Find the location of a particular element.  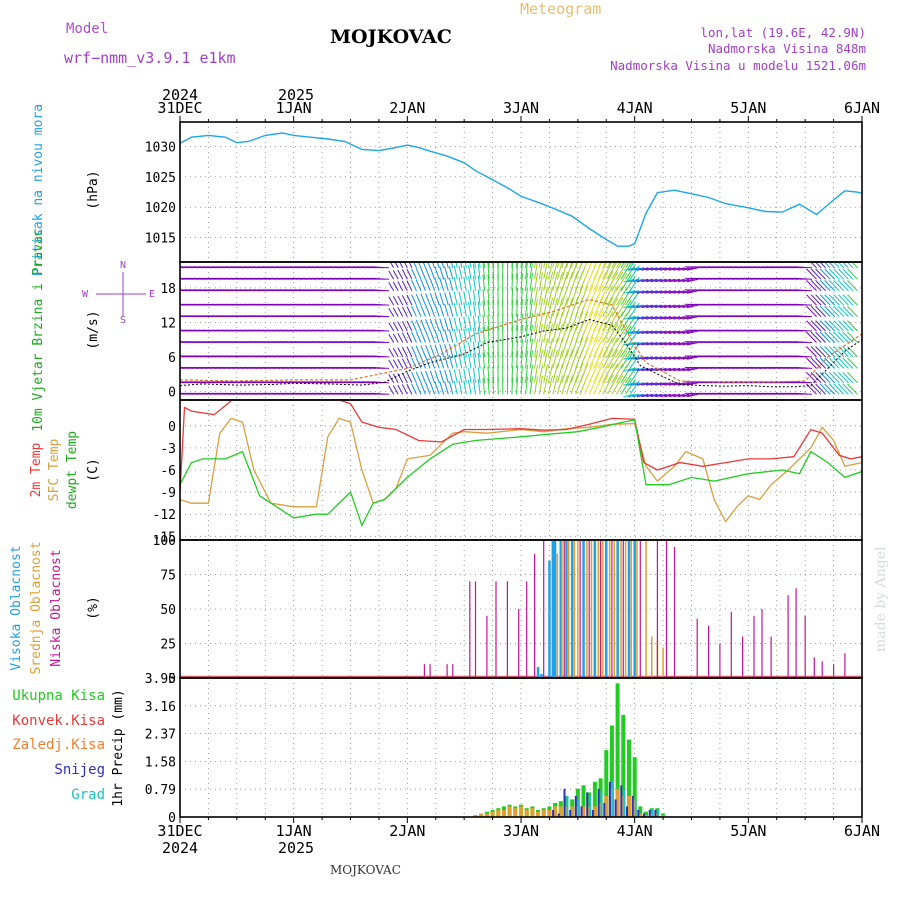

lonlat-label: lon,lat (19.6E, 42.9N) is located at coordinates (783, 32).